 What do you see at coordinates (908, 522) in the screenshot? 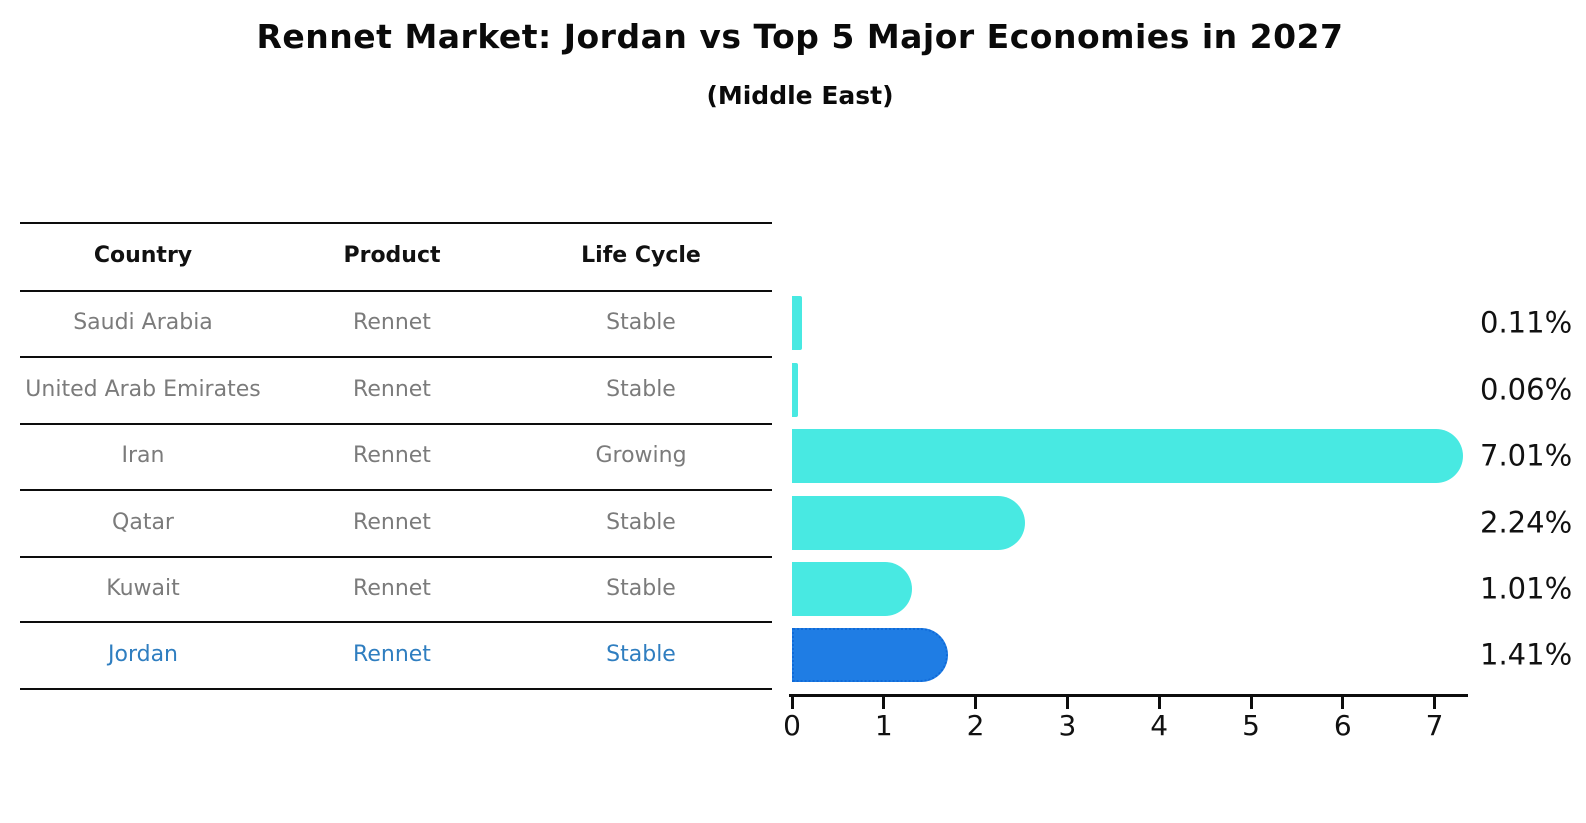
I see `bar-qatar` at bounding box center [908, 522].